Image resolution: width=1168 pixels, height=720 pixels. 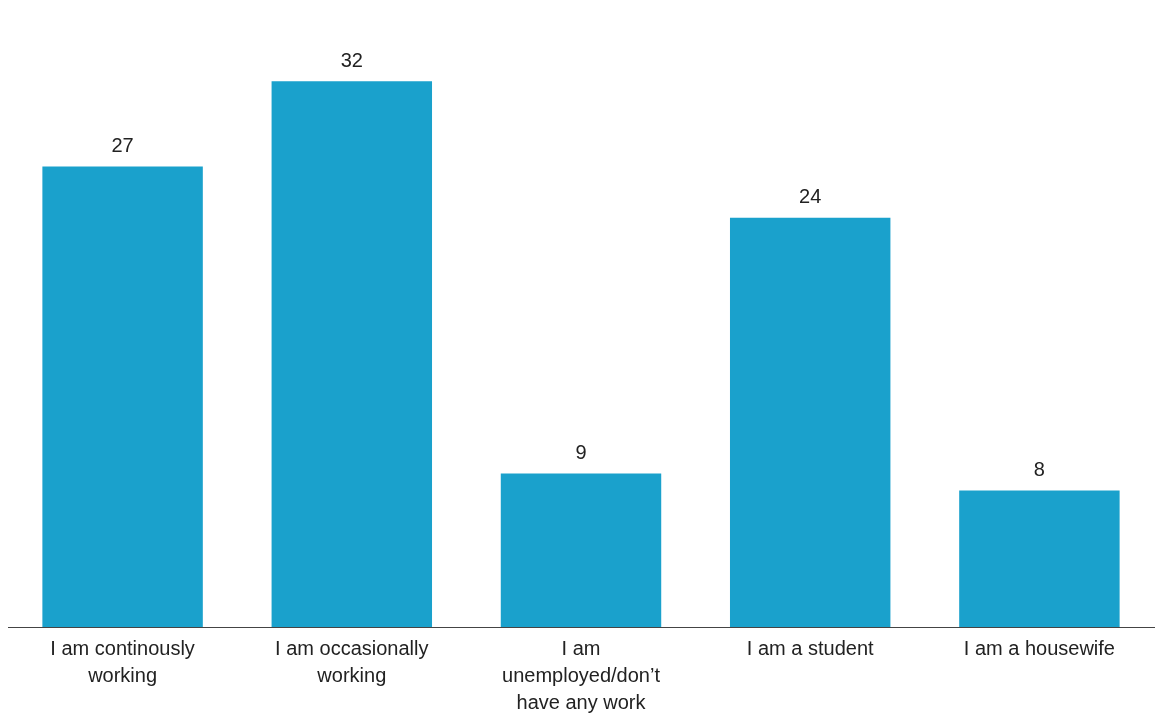 I want to click on x-tick-label: I am a student, so click(x=810, y=648).